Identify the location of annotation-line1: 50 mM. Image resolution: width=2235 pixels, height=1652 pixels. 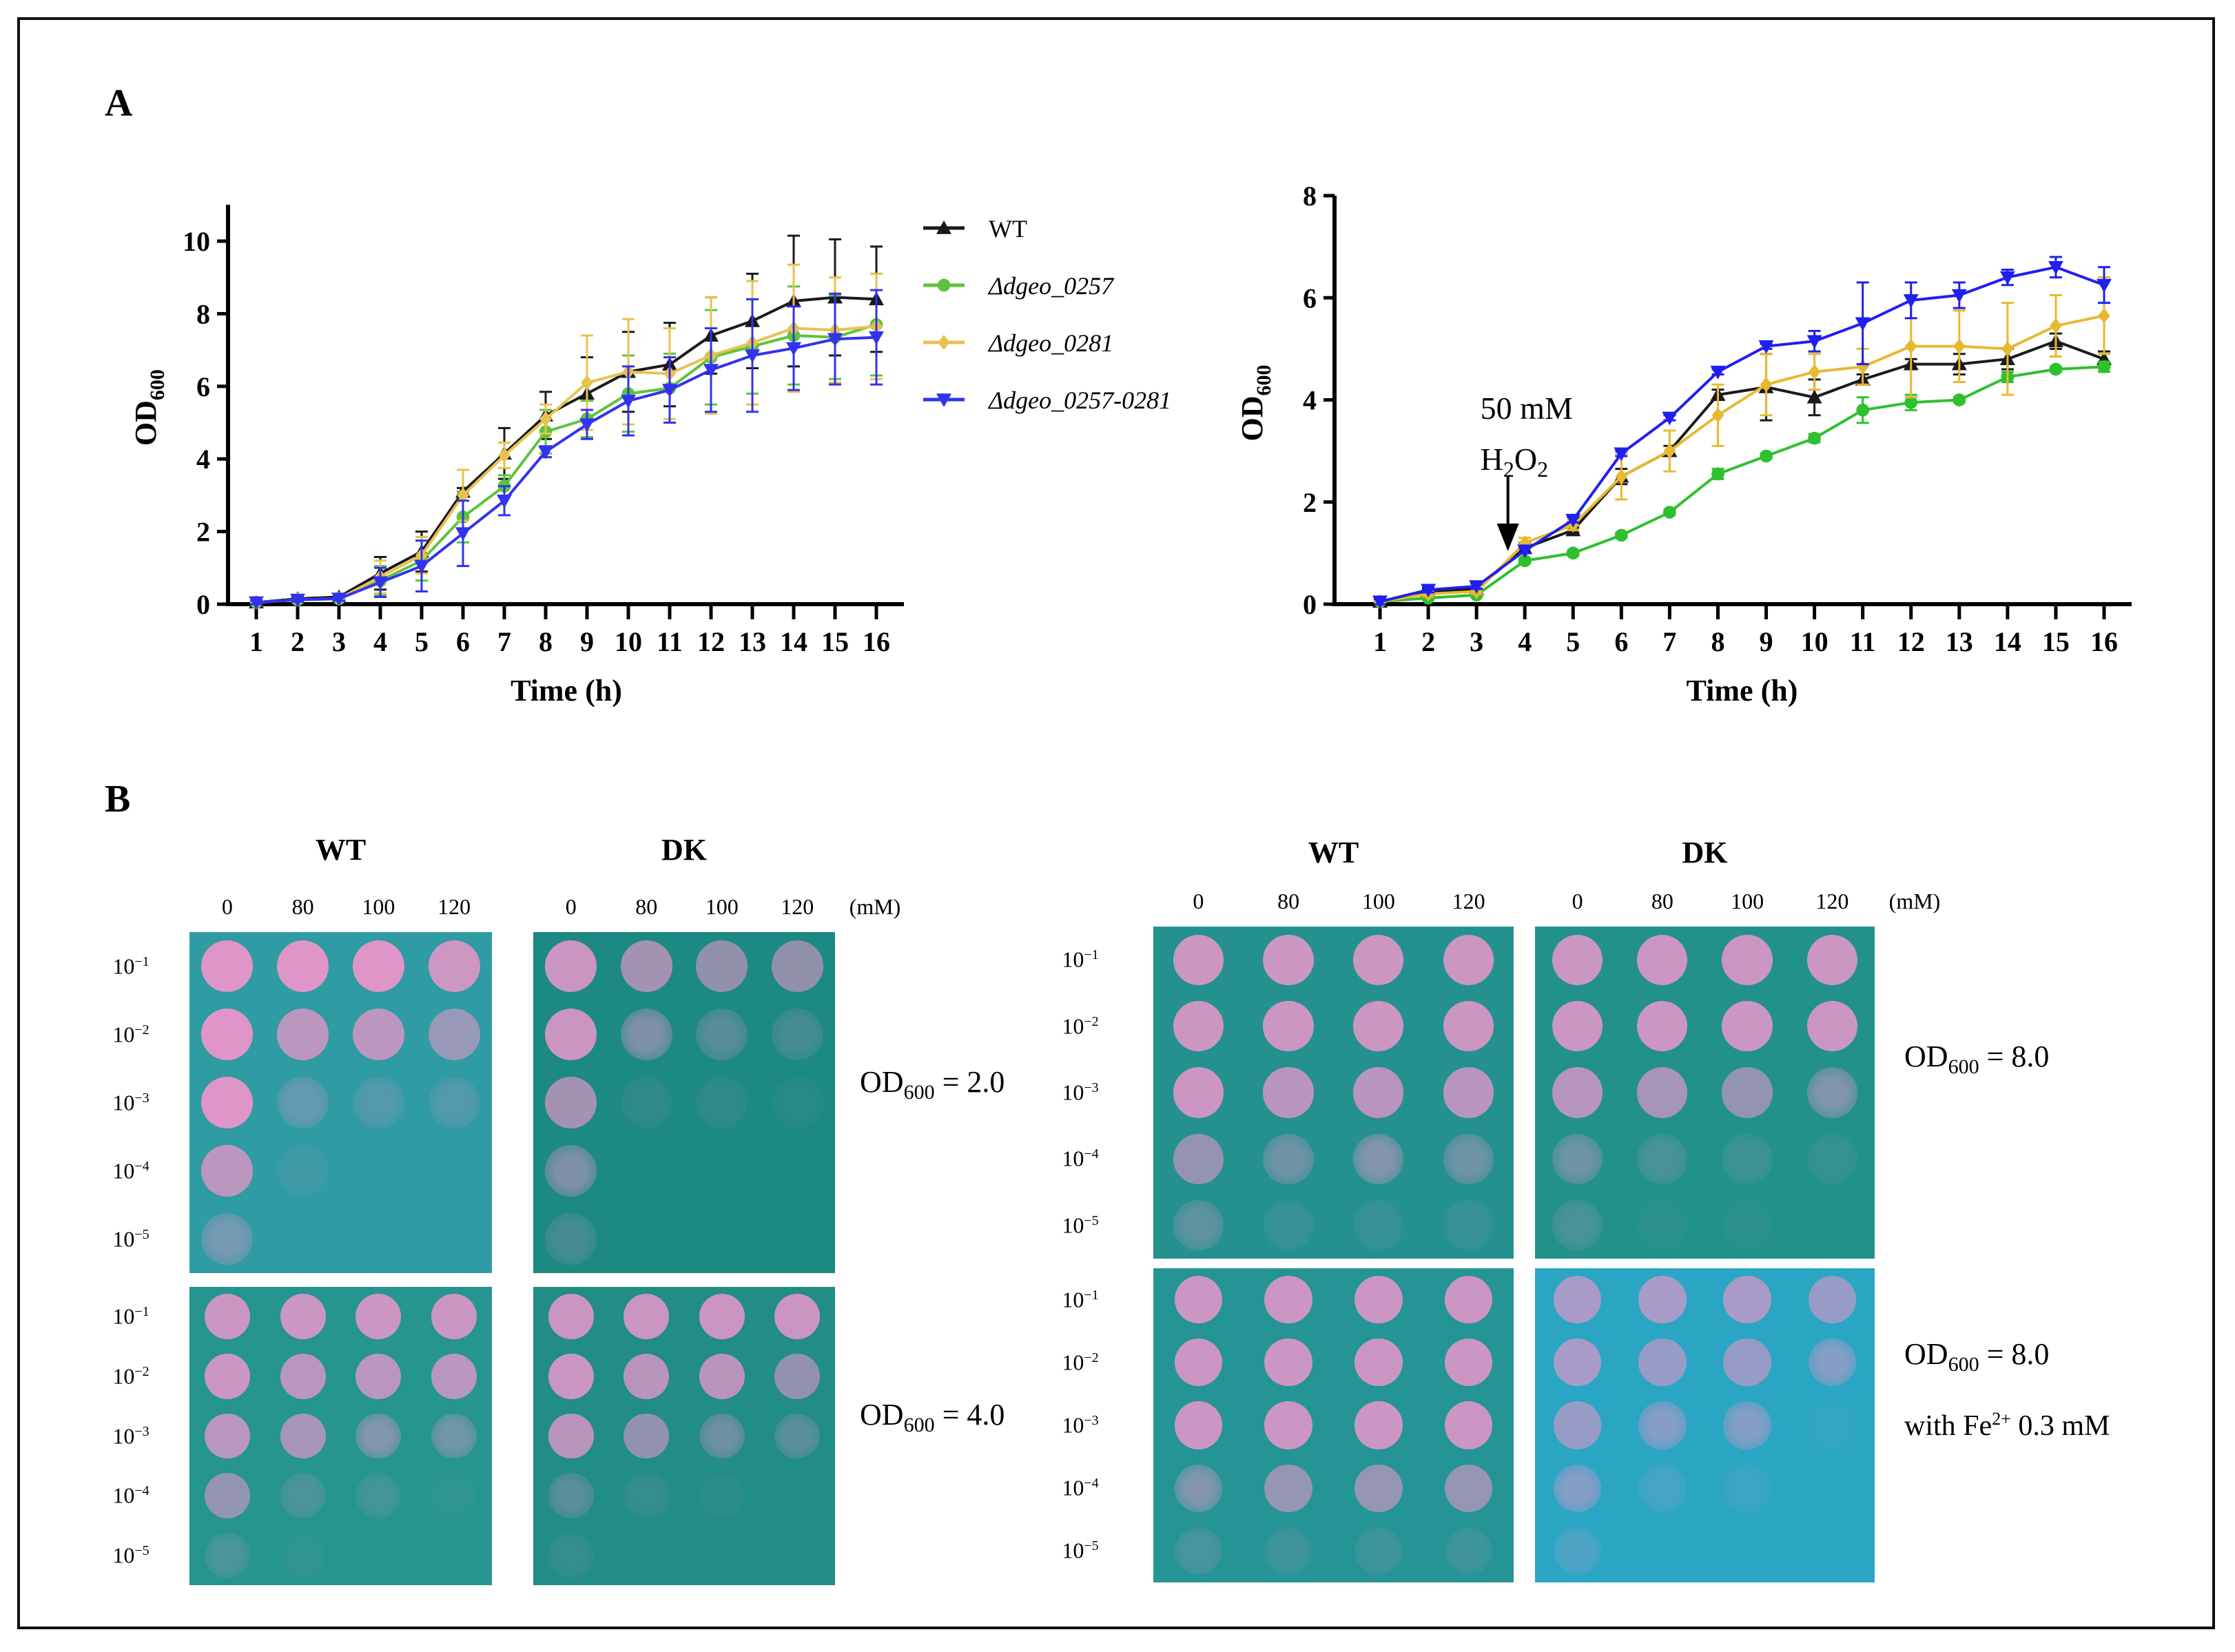
(1527, 408).